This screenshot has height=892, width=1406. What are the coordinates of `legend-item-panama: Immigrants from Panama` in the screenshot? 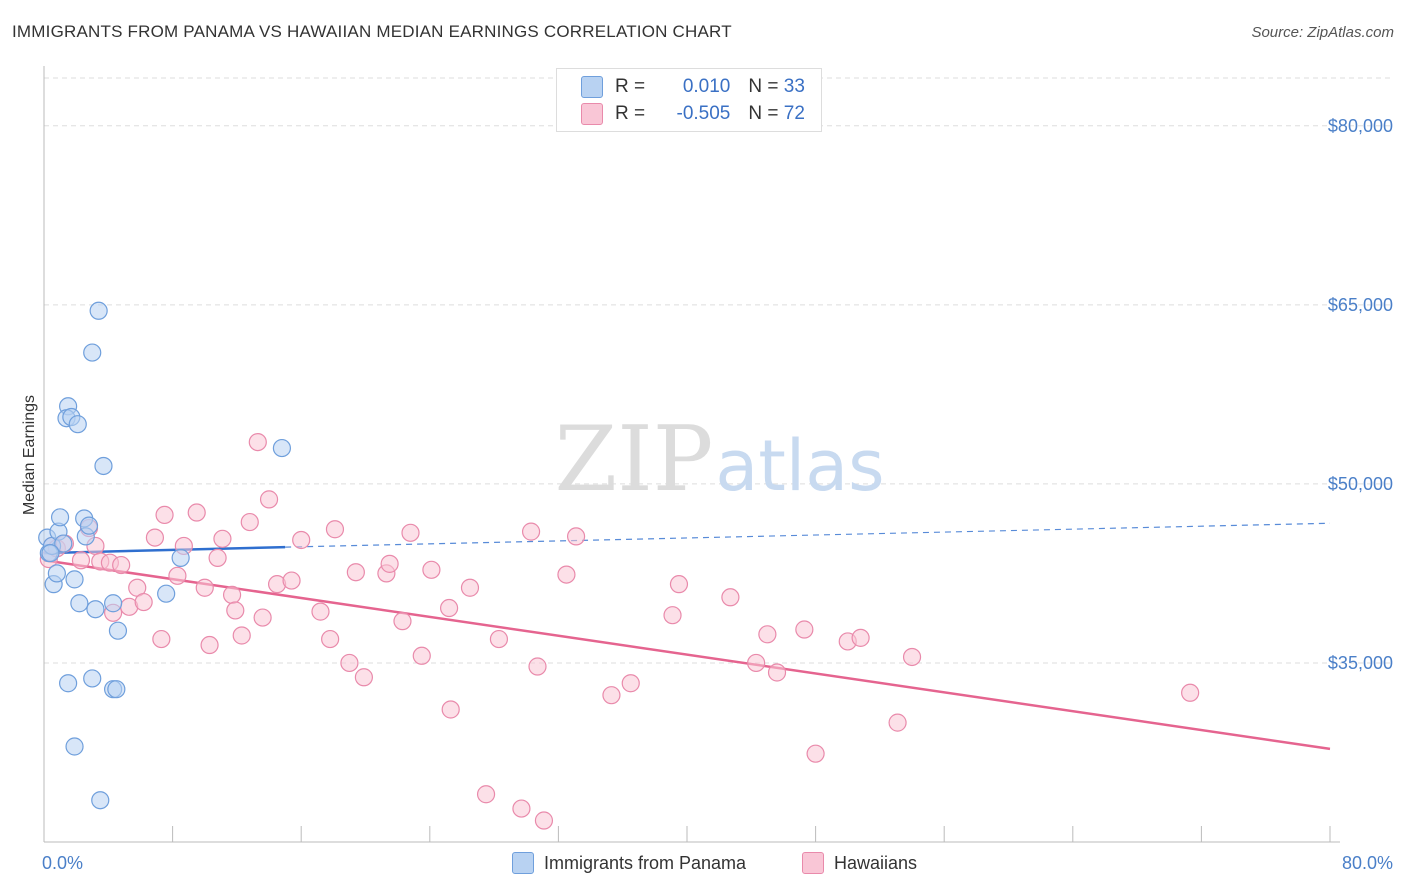 It's located at (629, 863).